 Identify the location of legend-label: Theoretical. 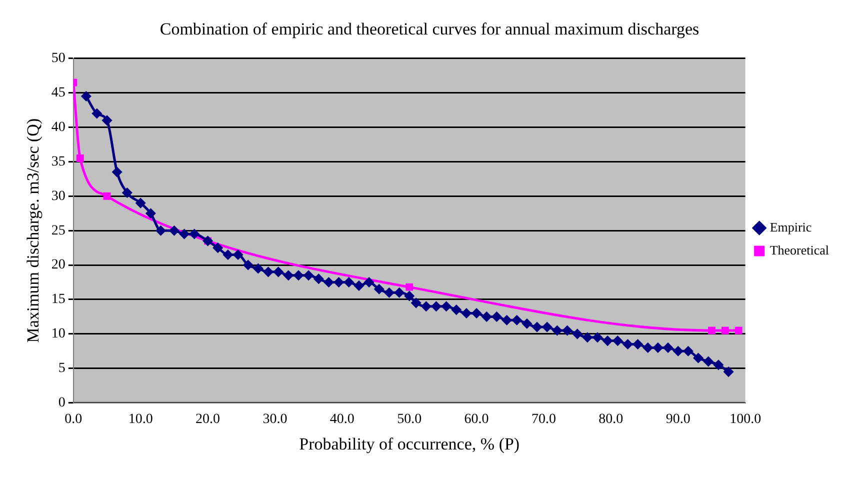
(800, 250).